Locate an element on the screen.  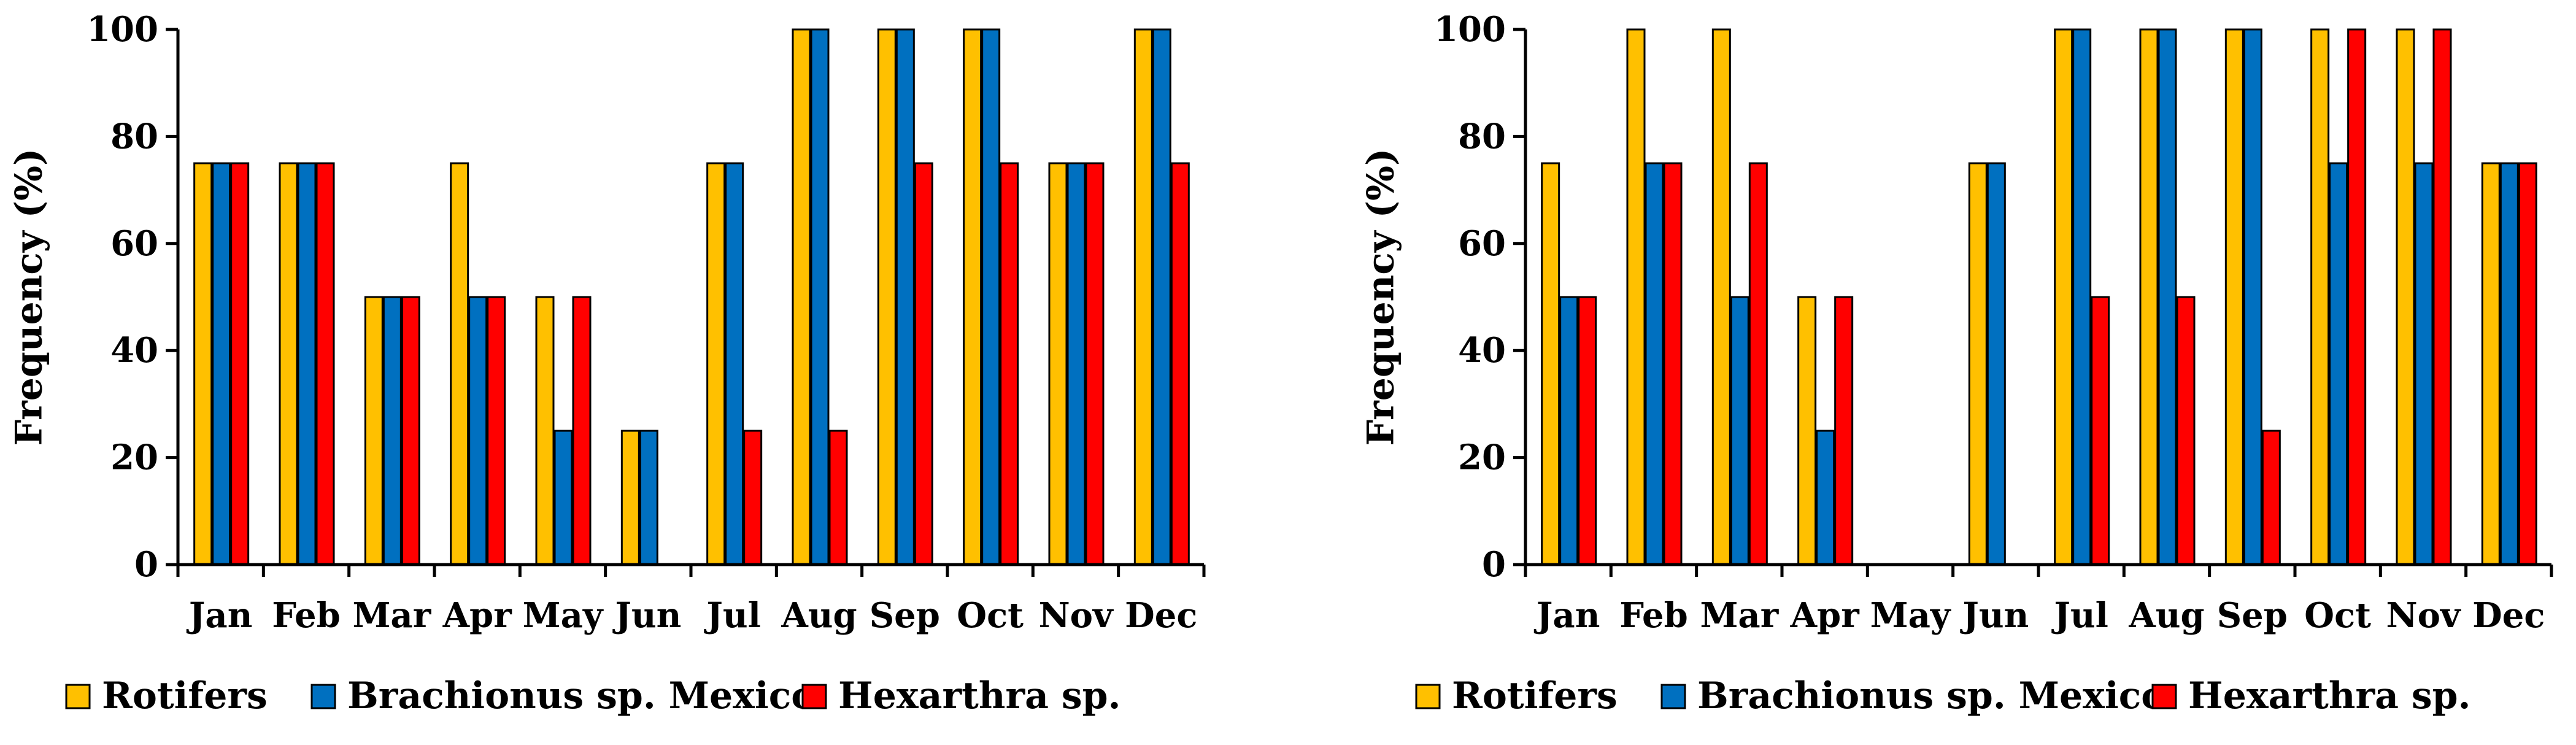
x-tick-label: Mar is located at coordinates (1739, 615).